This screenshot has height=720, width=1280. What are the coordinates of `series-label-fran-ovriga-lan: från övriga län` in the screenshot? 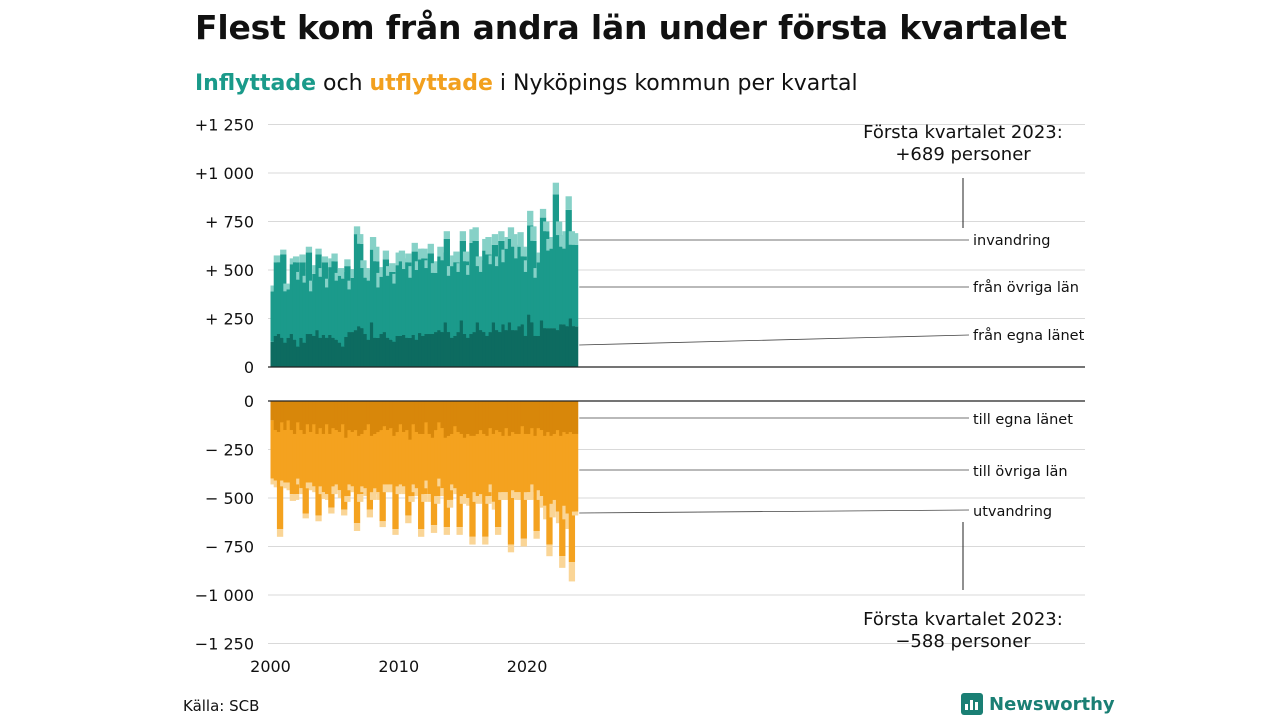 It's located at (1026, 287).